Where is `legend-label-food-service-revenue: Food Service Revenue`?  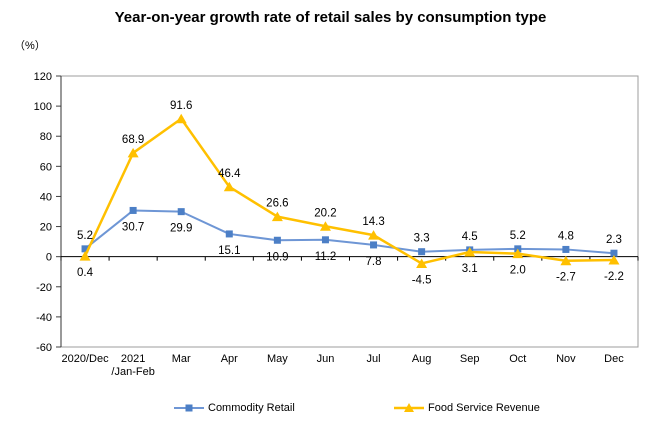
legend-label-food-service-revenue: Food Service Revenue is located at coordinates (484, 408).